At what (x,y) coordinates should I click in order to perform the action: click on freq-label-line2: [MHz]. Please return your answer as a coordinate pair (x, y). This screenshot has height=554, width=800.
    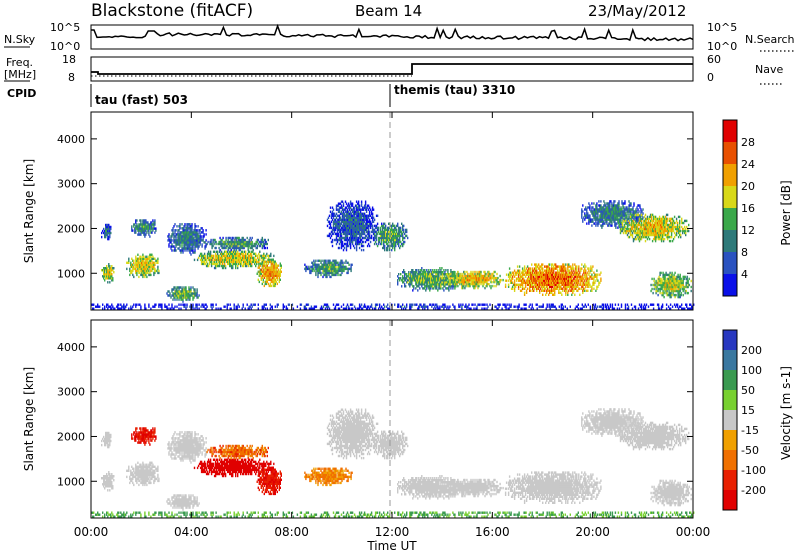
    Looking at the image, I should click on (20, 74).